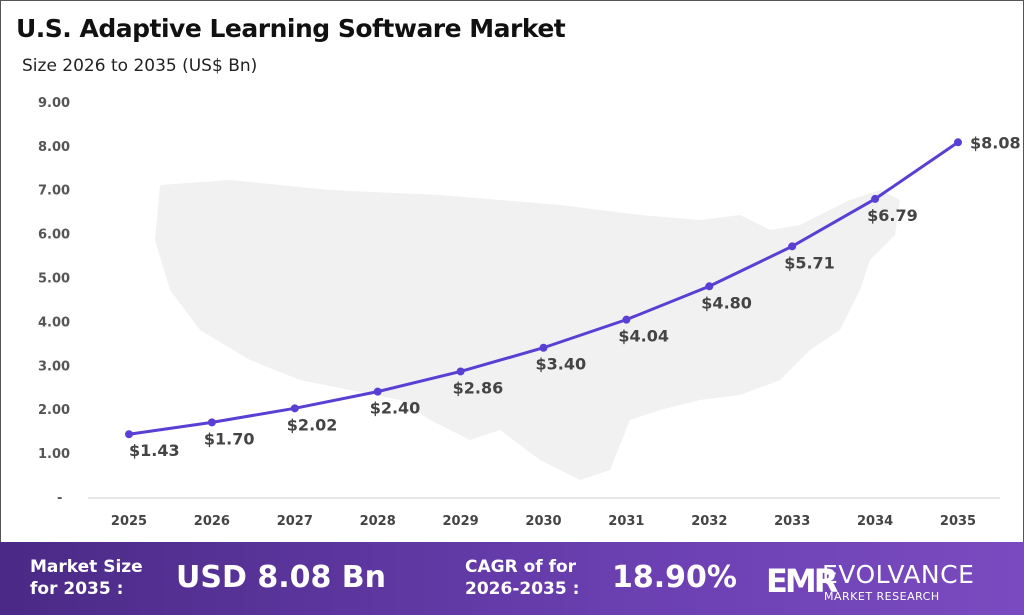 This screenshot has width=1024, height=615. Describe the element at coordinates (54, 103) in the screenshot. I see `y-tick-label: 9.00` at that location.